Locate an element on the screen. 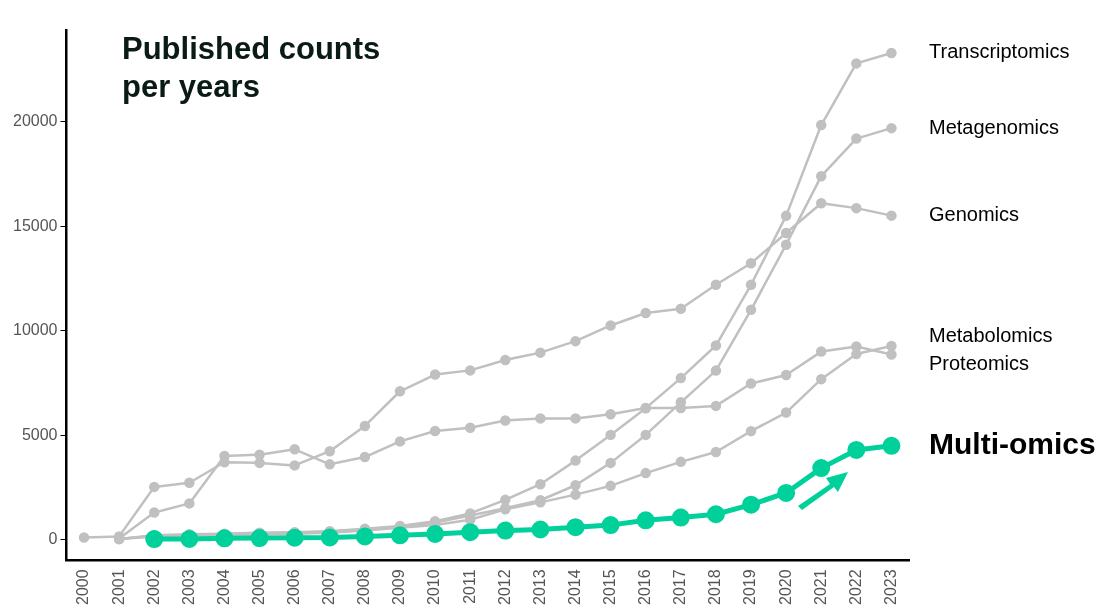  y-tick-label: 10000 is located at coordinates (35, 330).